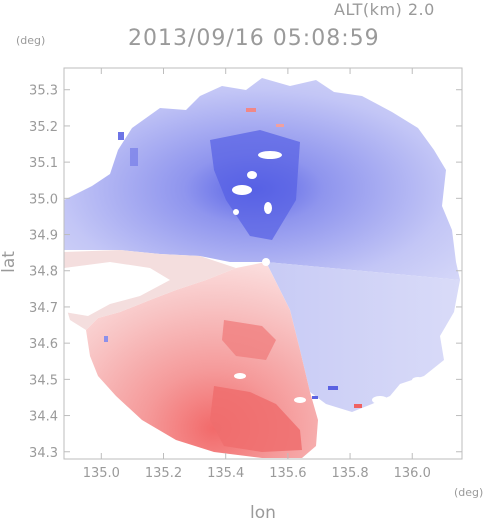  What do you see at coordinates (31, 40) in the screenshot?
I see `y-unit-label: (deg)` at bounding box center [31, 40].